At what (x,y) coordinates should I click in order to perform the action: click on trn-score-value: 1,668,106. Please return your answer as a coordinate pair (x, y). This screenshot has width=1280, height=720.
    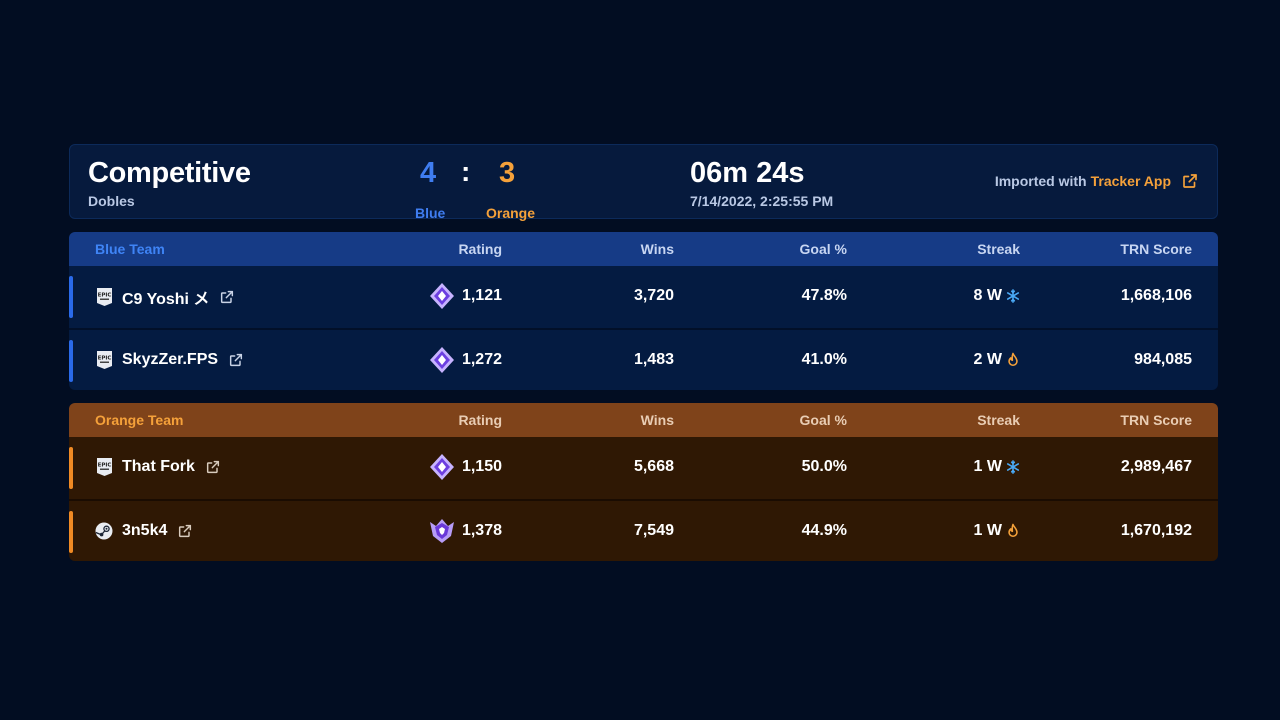
    Looking at the image, I should click on (1156, 295).